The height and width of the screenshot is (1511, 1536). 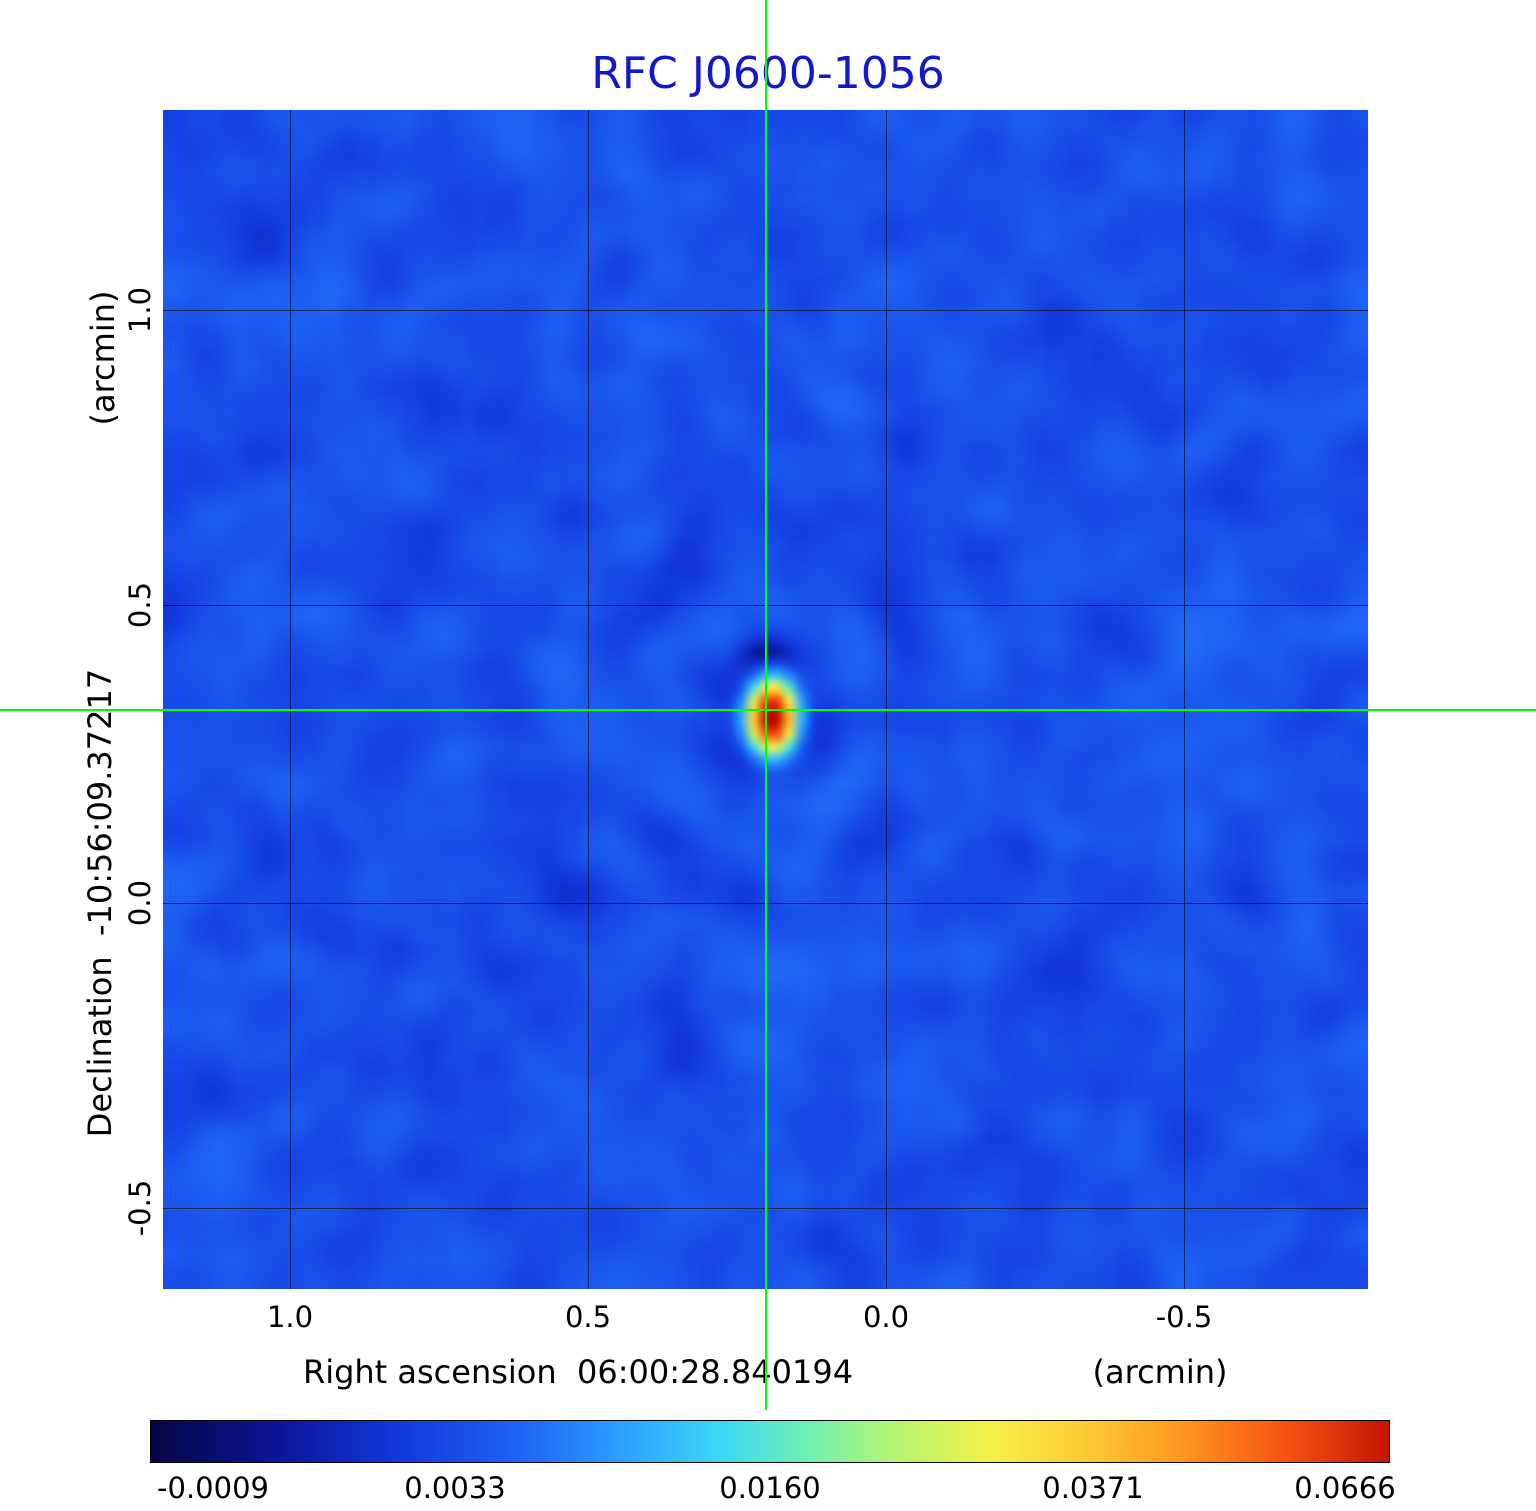 What do you see at coordinates (886, 699) in the screenshot?
I see `gridline-vertical-0.0` at bounding box center [886, 699].